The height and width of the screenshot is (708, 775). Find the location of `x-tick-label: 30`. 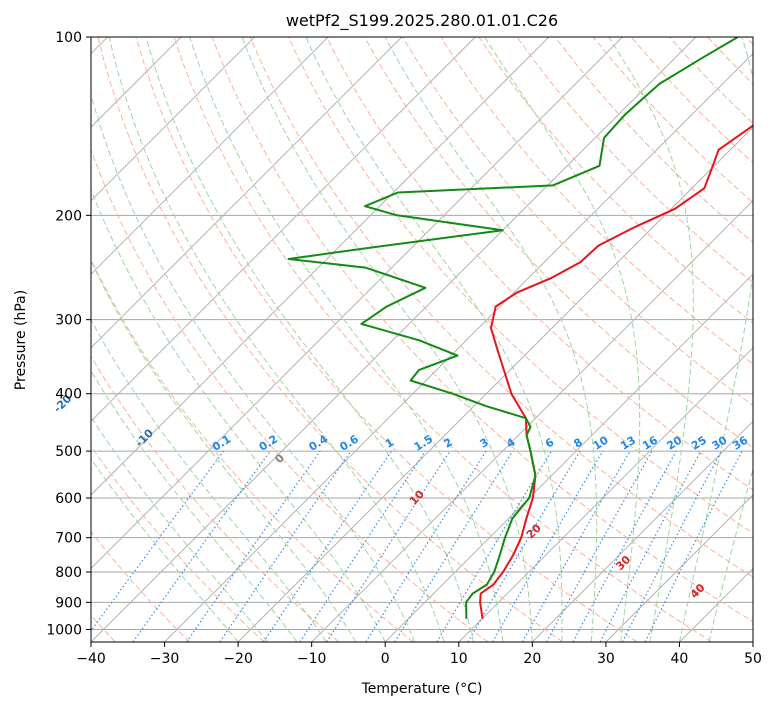

x-tick-label: 30 is located at coordinates (606, 659).